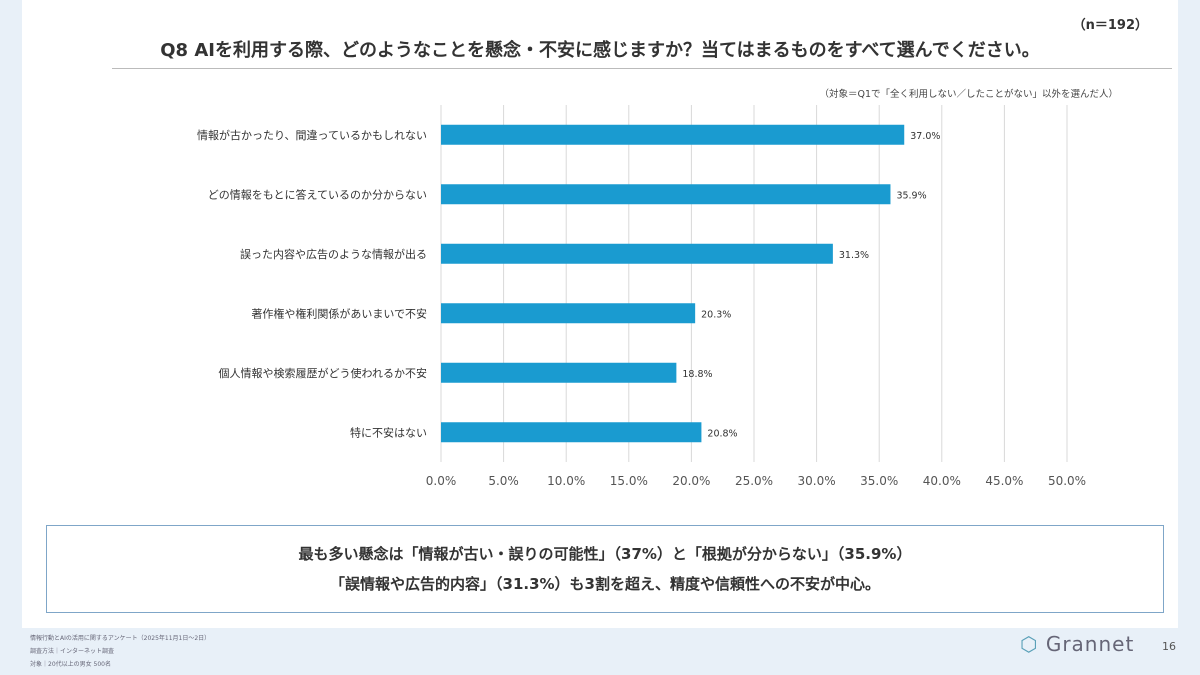 Image resolution: width=1200 pixels, height=675 pixels. I want to click on data-label: 20.3%, so click(716, 314).